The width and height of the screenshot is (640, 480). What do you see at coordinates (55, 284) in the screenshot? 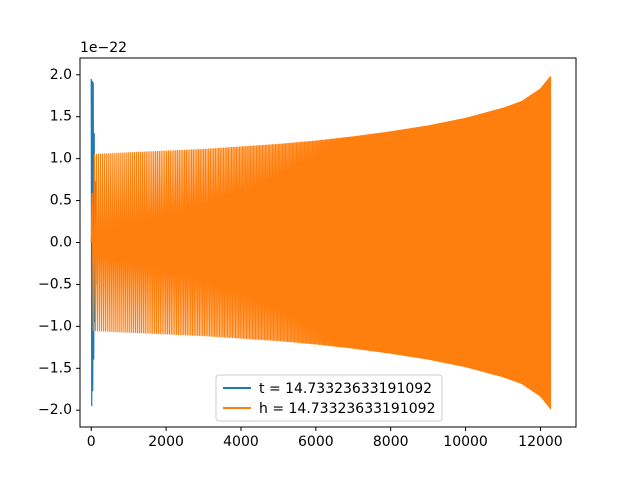
I see `y-tick-label: −0.5` at bounding box center [55, 284].